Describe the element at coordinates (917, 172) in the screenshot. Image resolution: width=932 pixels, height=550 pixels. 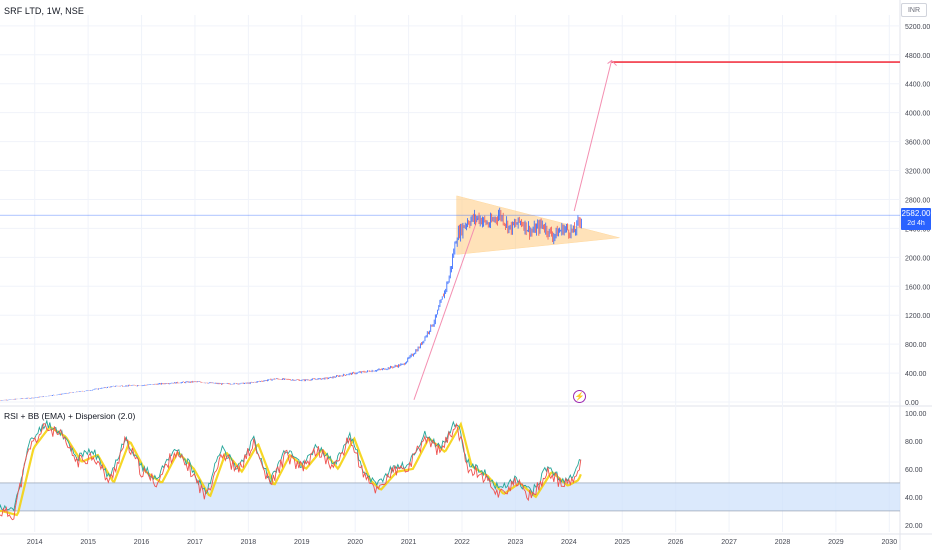
I see `price-tick-label: 3200.00` at that location.